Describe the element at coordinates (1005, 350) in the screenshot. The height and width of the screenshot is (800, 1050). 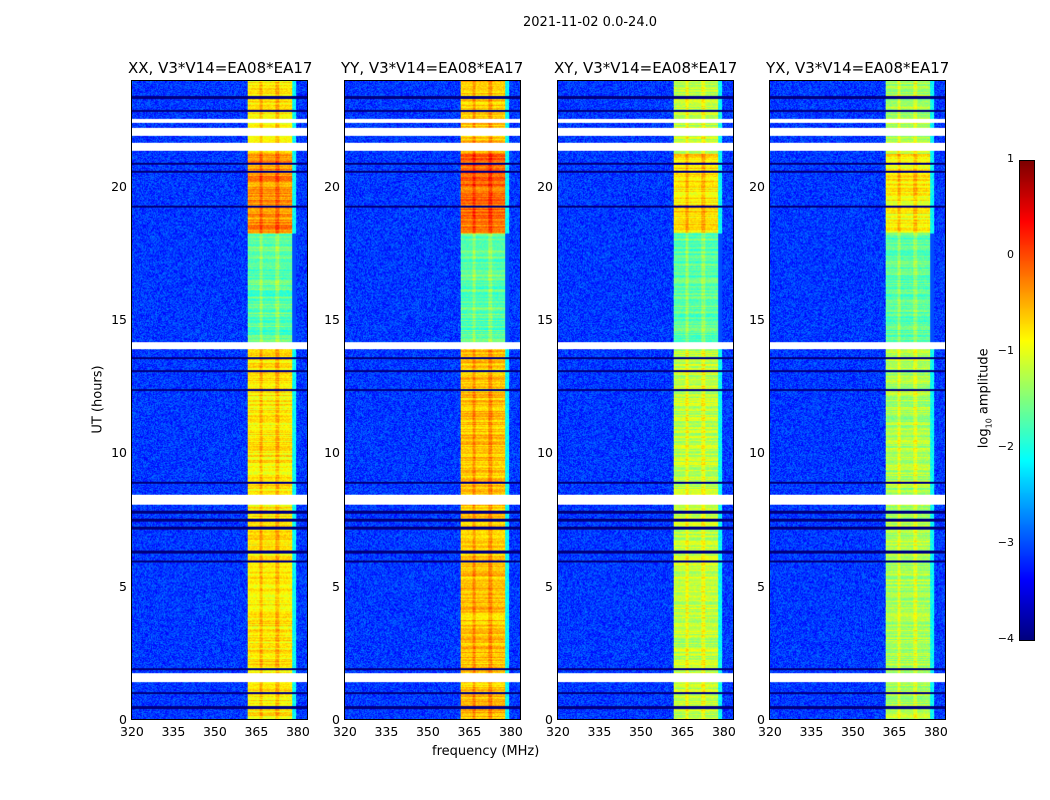
I see `colorbar-tick-label: −1` at that location.